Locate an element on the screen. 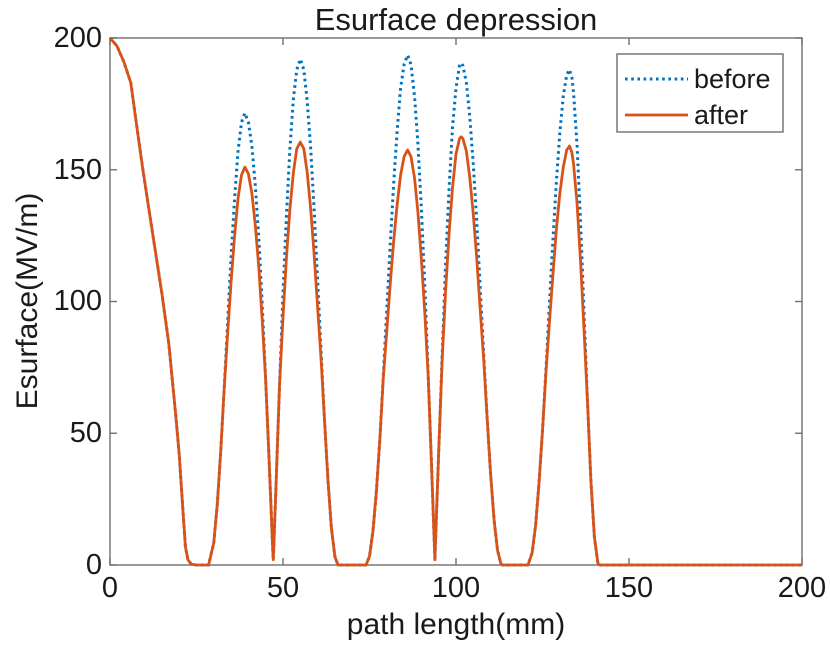 This screenshot has height=662, width=830. x-tick-label-200: 200 is located at coordinates (802, 588).